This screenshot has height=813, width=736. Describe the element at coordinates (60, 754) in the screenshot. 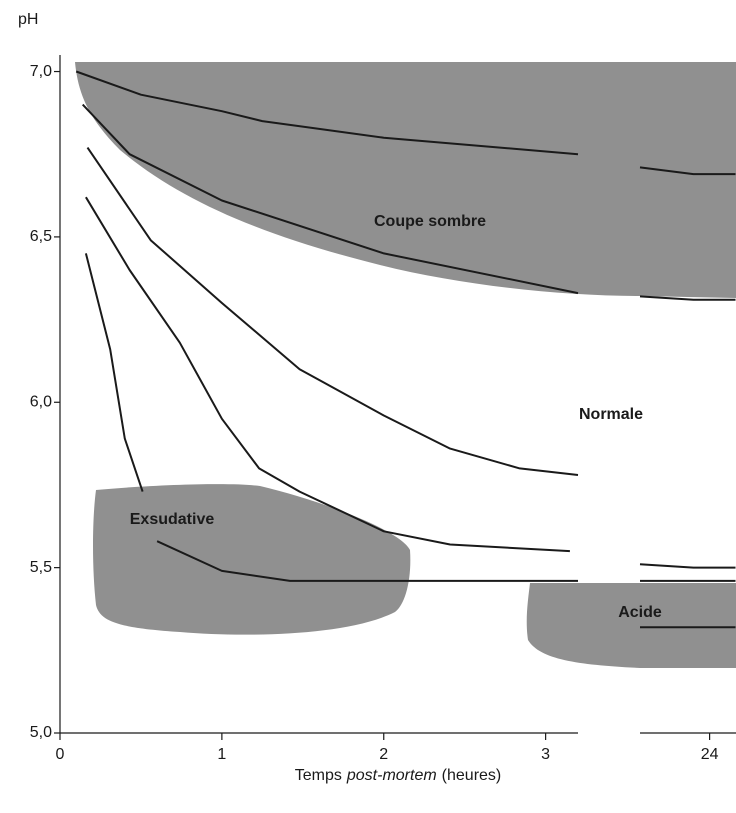

I see `x-tick-label: 0` at that location.